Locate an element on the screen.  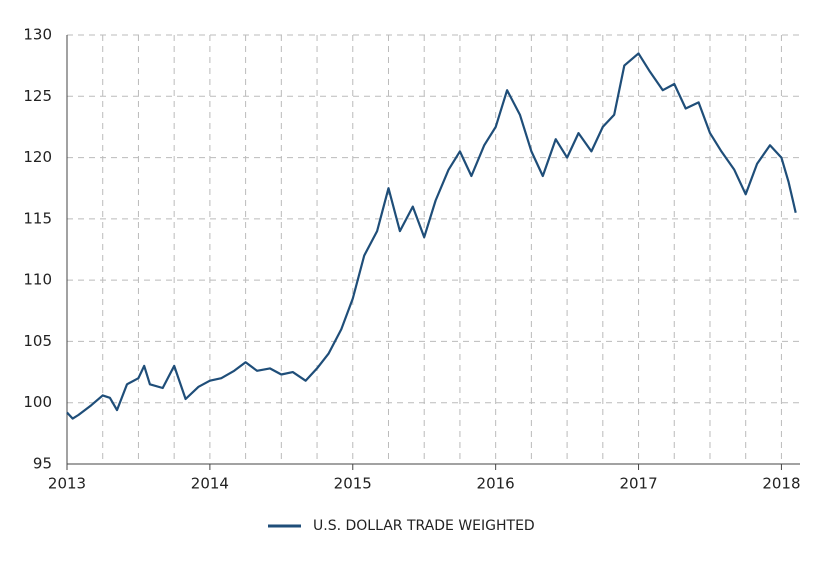
y-tick-label: 105 is located at coordinates (37, 341).